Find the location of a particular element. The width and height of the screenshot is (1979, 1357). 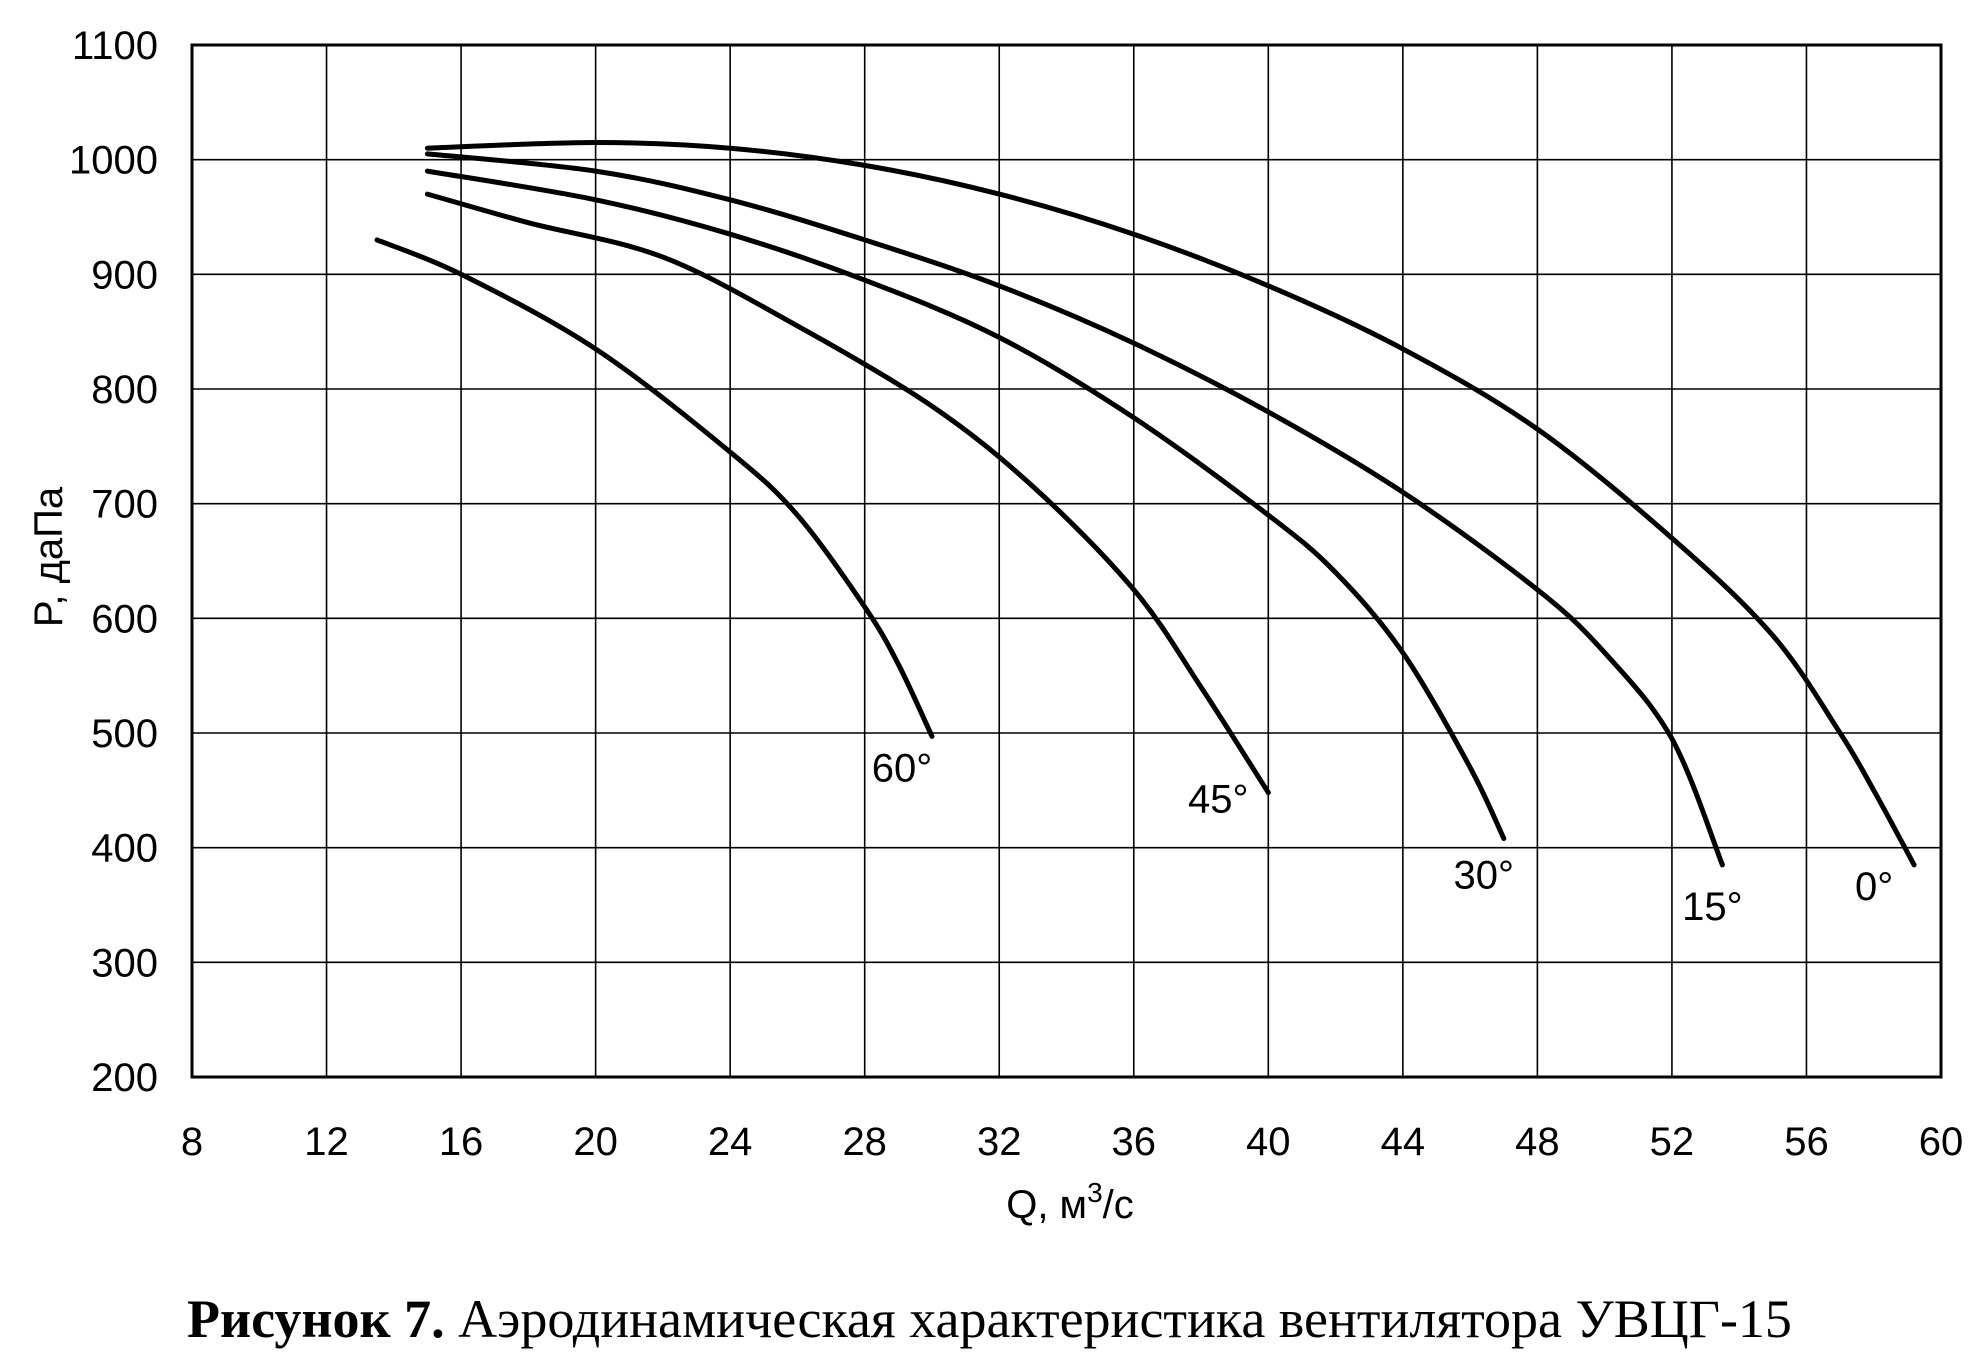

y-axis-label: P, даПа is located at coordinates (49, 556).